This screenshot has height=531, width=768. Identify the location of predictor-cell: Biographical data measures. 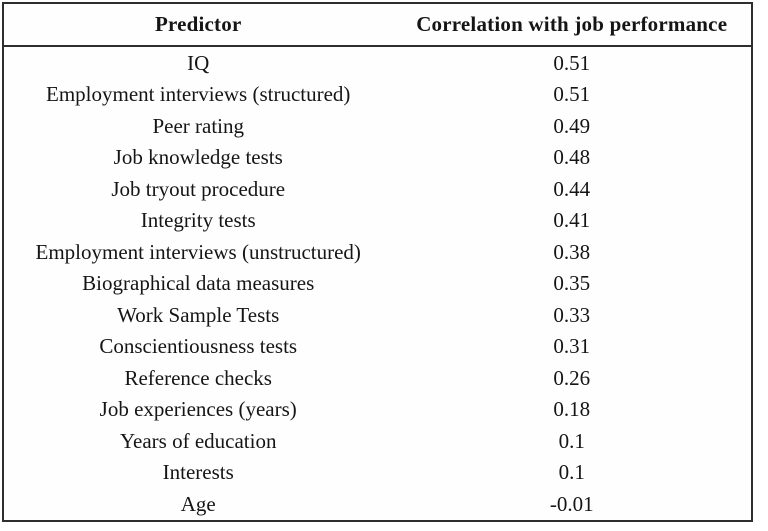
(198, 283).